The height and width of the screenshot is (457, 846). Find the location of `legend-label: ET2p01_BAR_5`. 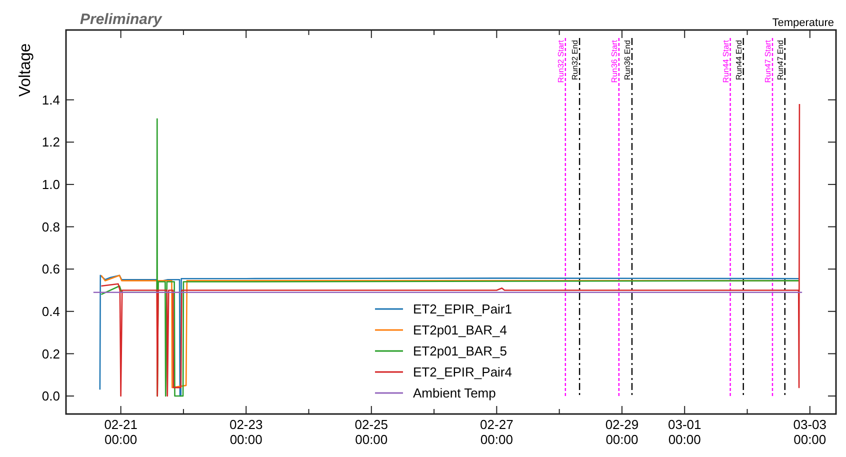

legend-label: ET2p01_BAR_5 is located at coordinates (460, 351).